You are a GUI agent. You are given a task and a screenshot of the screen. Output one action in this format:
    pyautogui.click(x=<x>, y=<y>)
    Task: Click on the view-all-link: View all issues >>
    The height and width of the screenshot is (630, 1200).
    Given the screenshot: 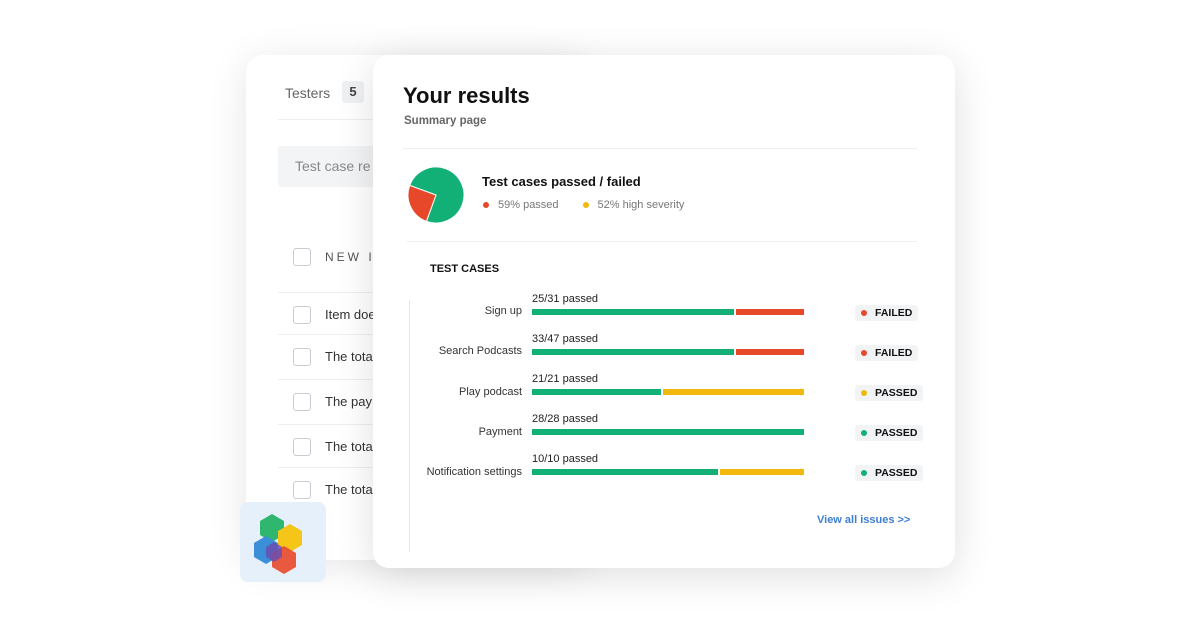 What is the action you would take?
    pyautogui.click(x=864, y=520)
    